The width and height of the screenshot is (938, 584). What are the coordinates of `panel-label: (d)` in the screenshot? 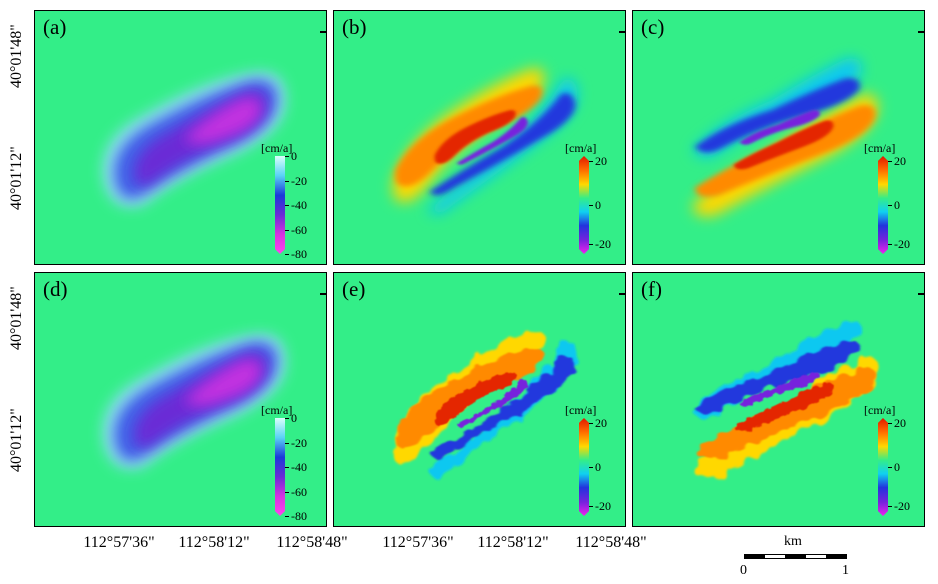 It's located at (55, 289).